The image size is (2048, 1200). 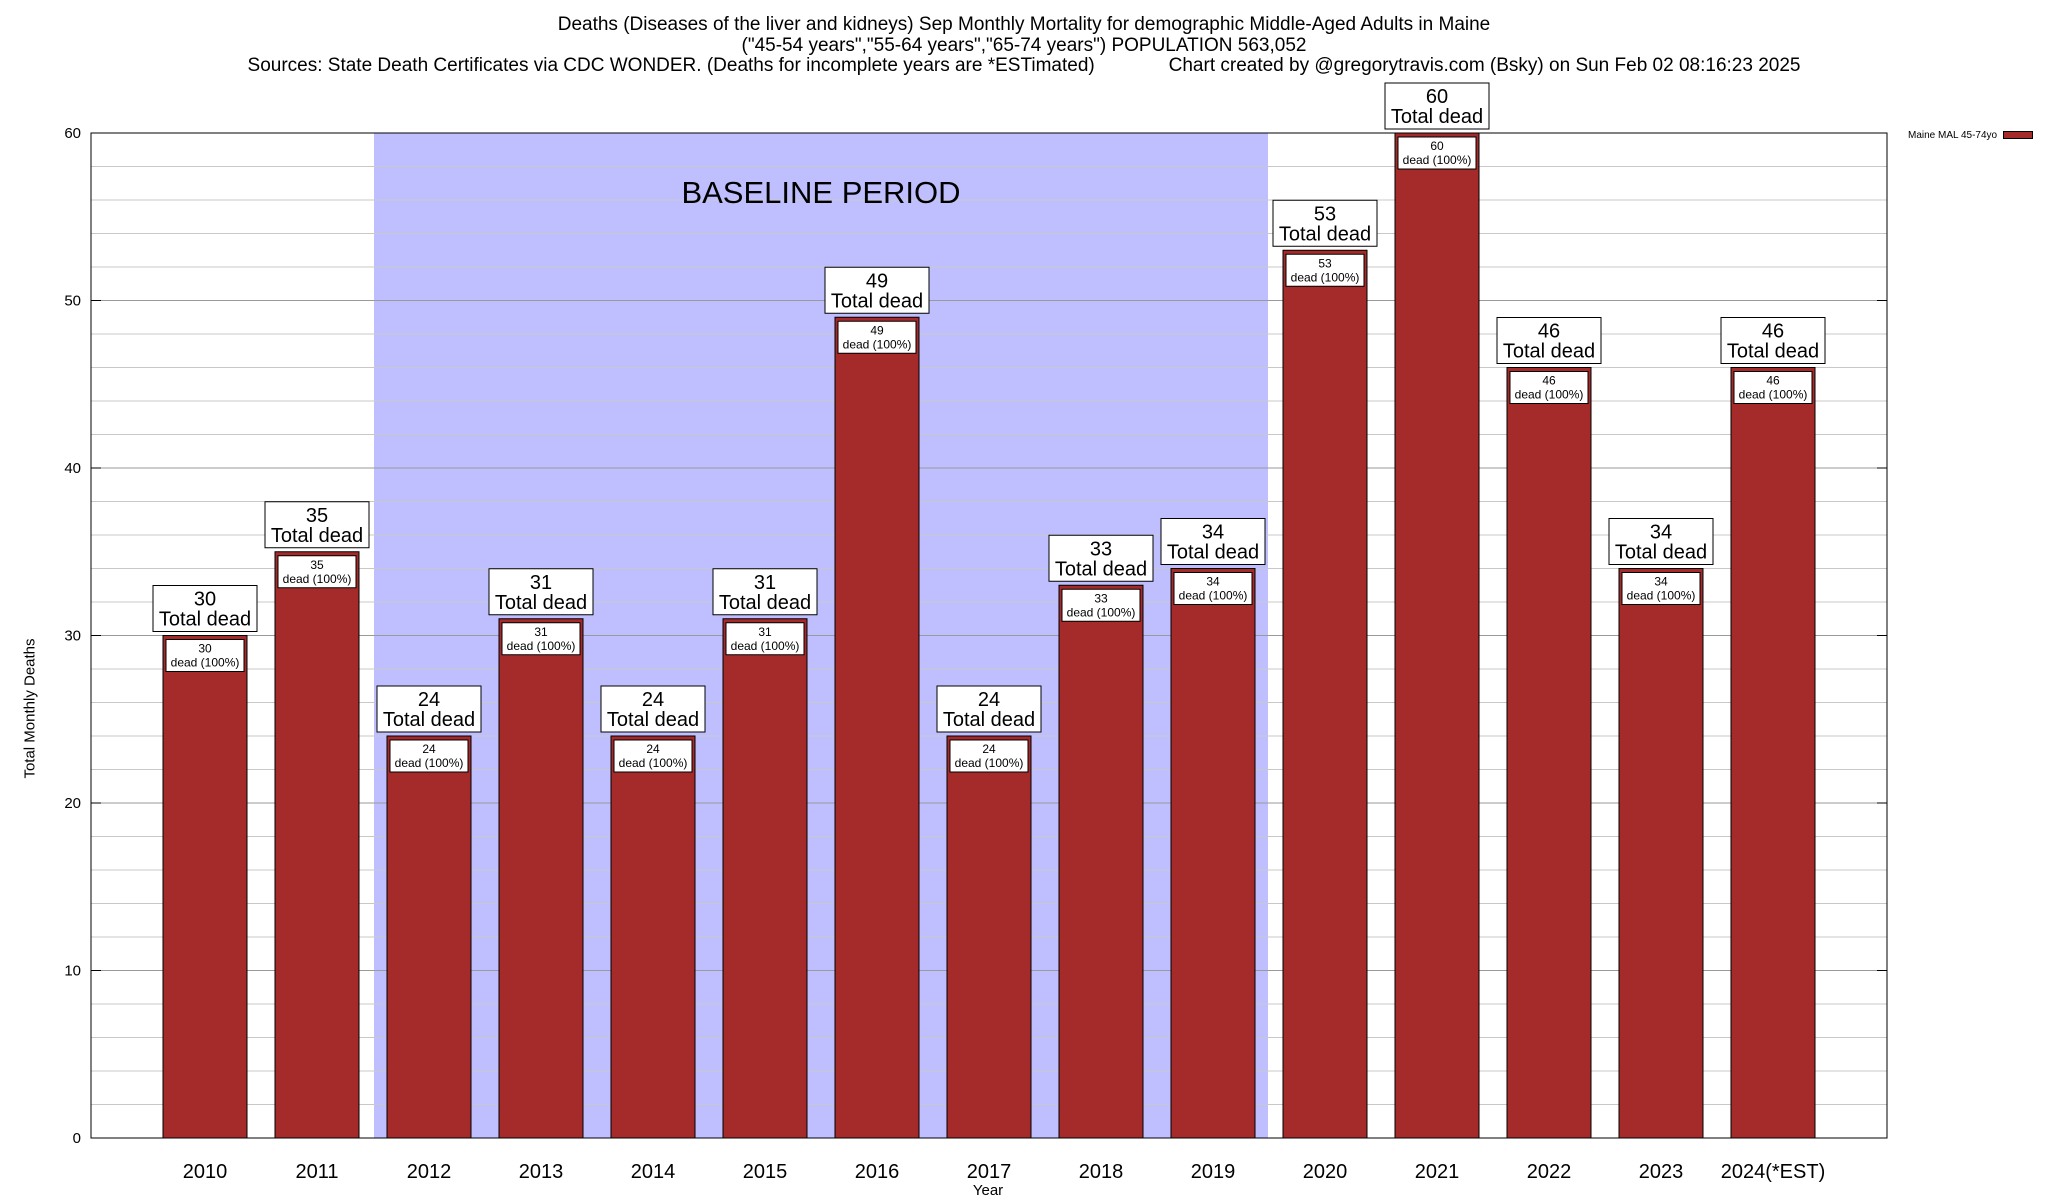 I want to click on y-tick-label: 0, so click(x=77, y=1138).